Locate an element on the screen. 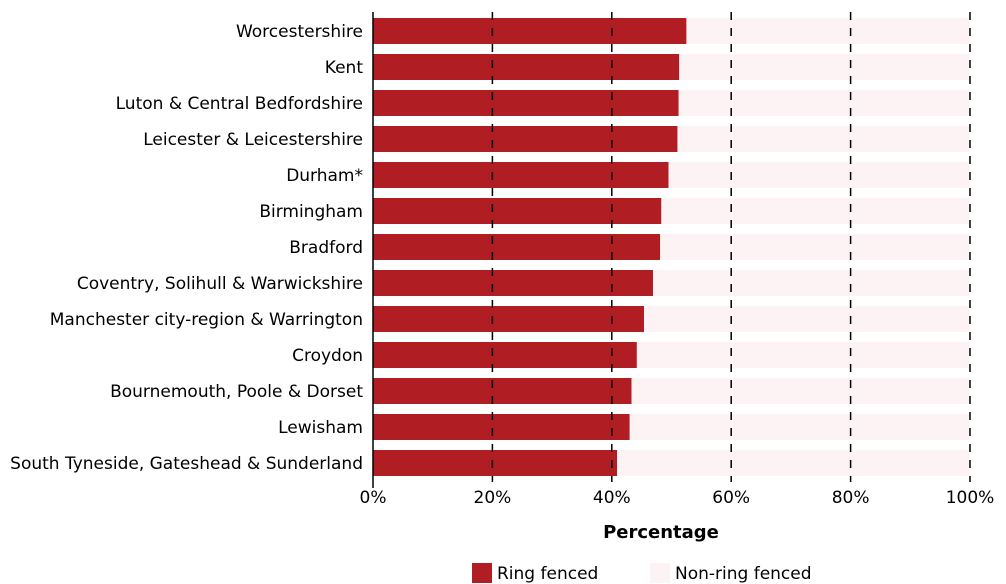 The width and height of the screenshot is (1006, 584). category-label-7: Coventry, Solihull & Warwickshire is located at coordinates (220, 284).